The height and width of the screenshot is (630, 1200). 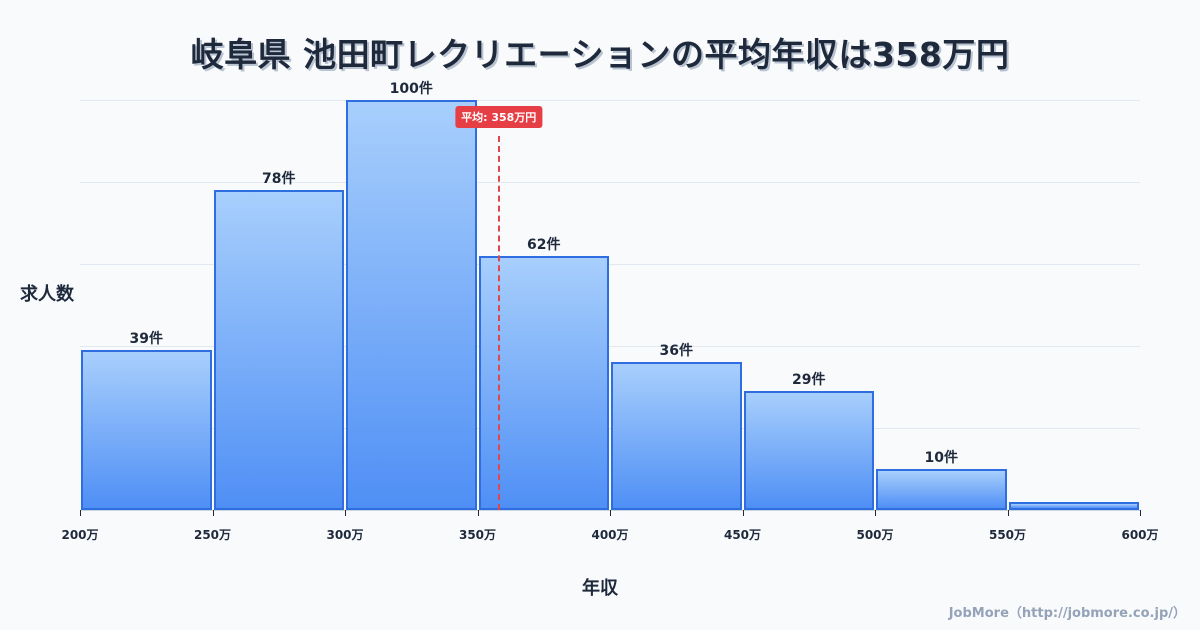 I want to click on y-axis-label: 求人数, so click(x=47, y=294).